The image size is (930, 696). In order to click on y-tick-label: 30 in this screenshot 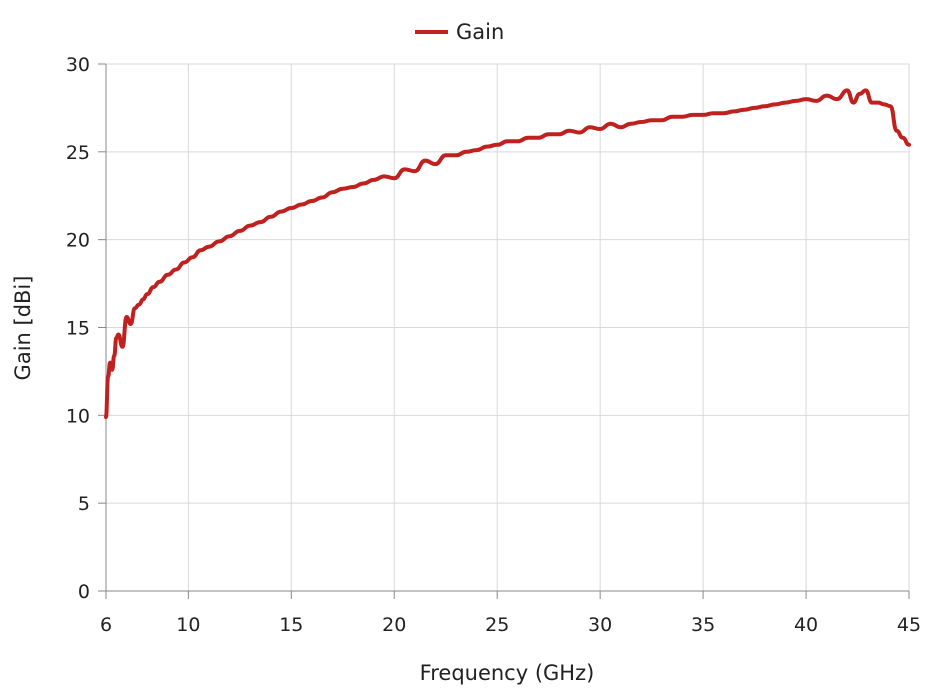, I will do `click(78, 65)`.